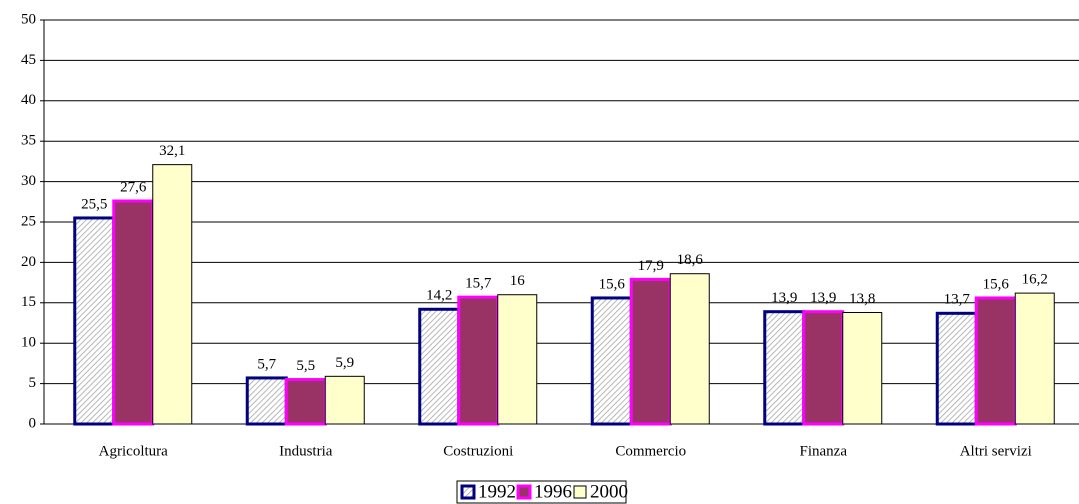  Describe the element at coordinates (478, 284) in the screenshot. I see `data-label: 15,7` at that location.